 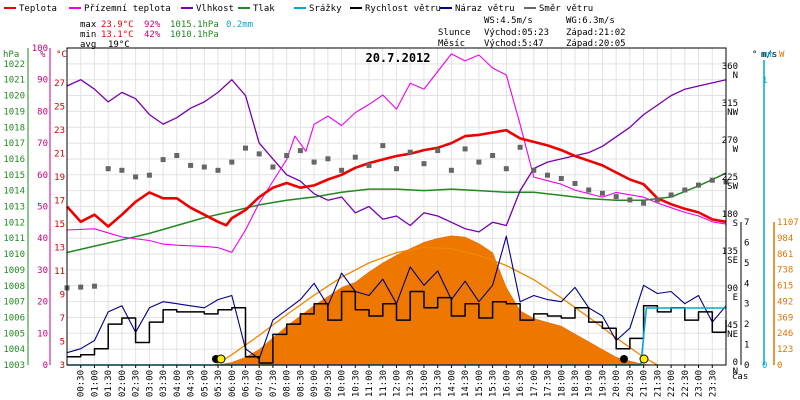 What do you see at coordinates (686, 383) in the screenshot?
I see `x-tick-label: 22:30` at bounding box center [686, 383].